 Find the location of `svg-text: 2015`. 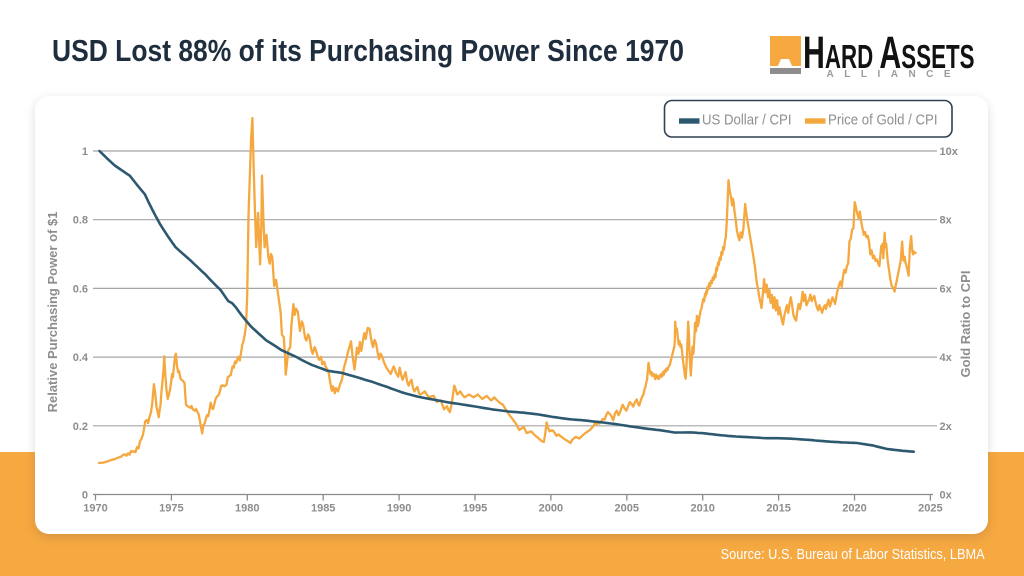

svg-text: 2015 is located at coordinates (778, 509).